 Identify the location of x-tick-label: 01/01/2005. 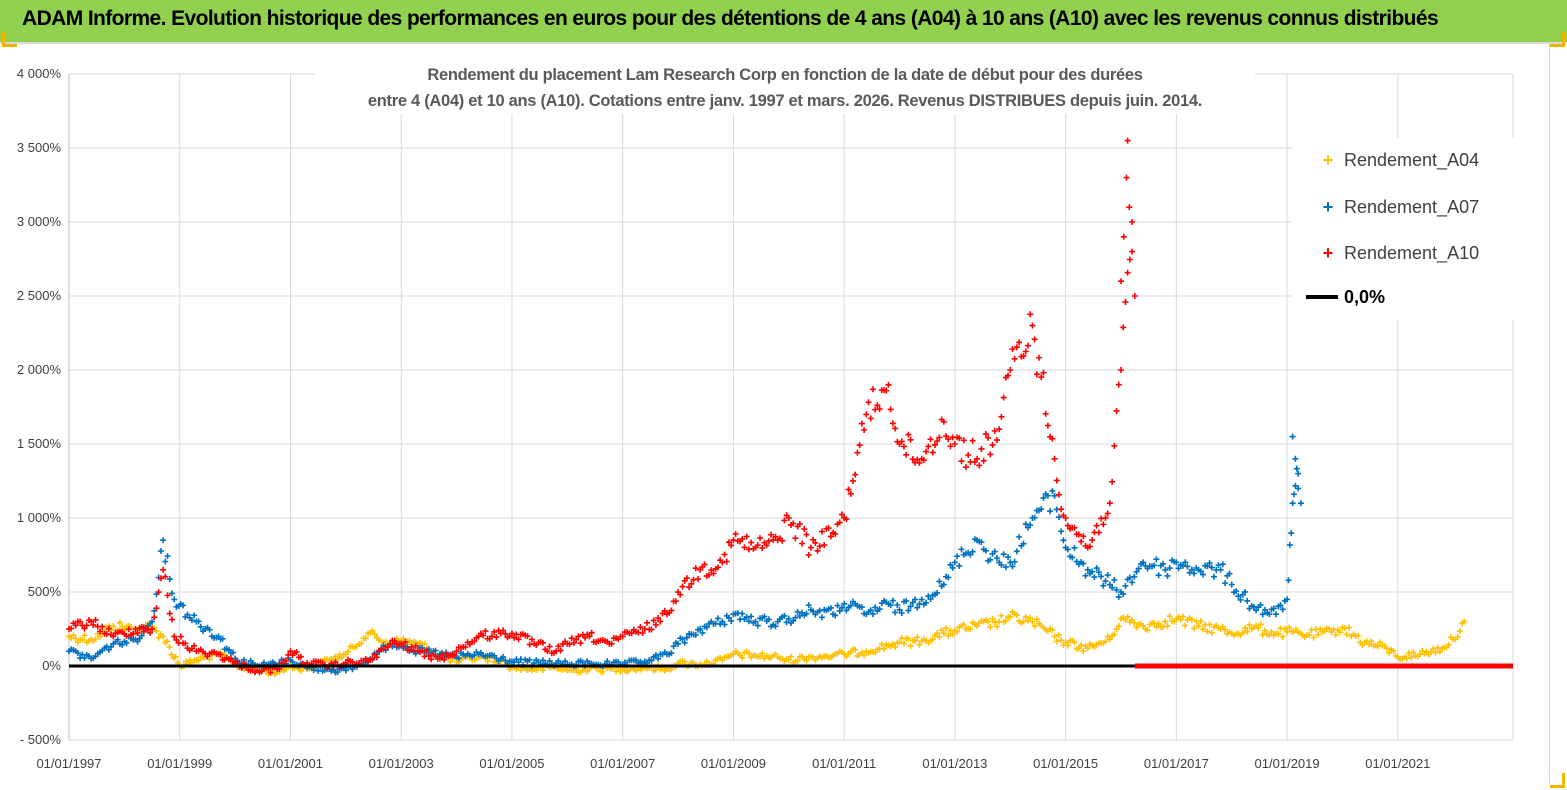
(511, 763).